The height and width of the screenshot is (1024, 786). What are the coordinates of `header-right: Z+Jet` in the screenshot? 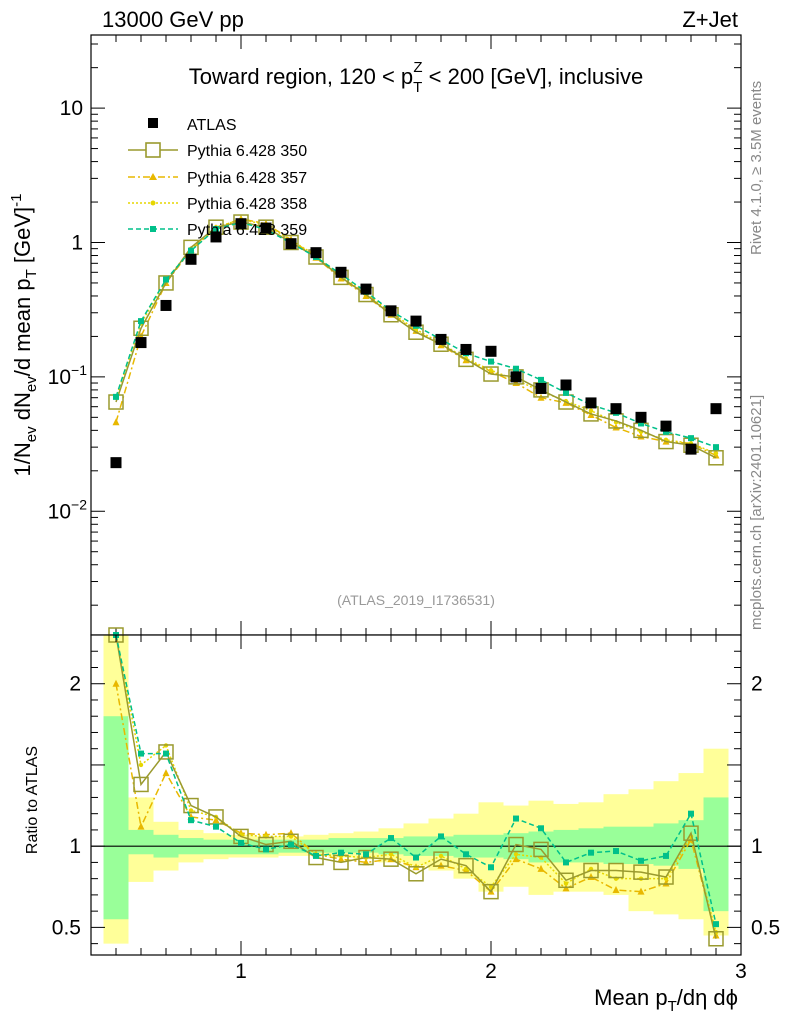 It's located at (710, 19).